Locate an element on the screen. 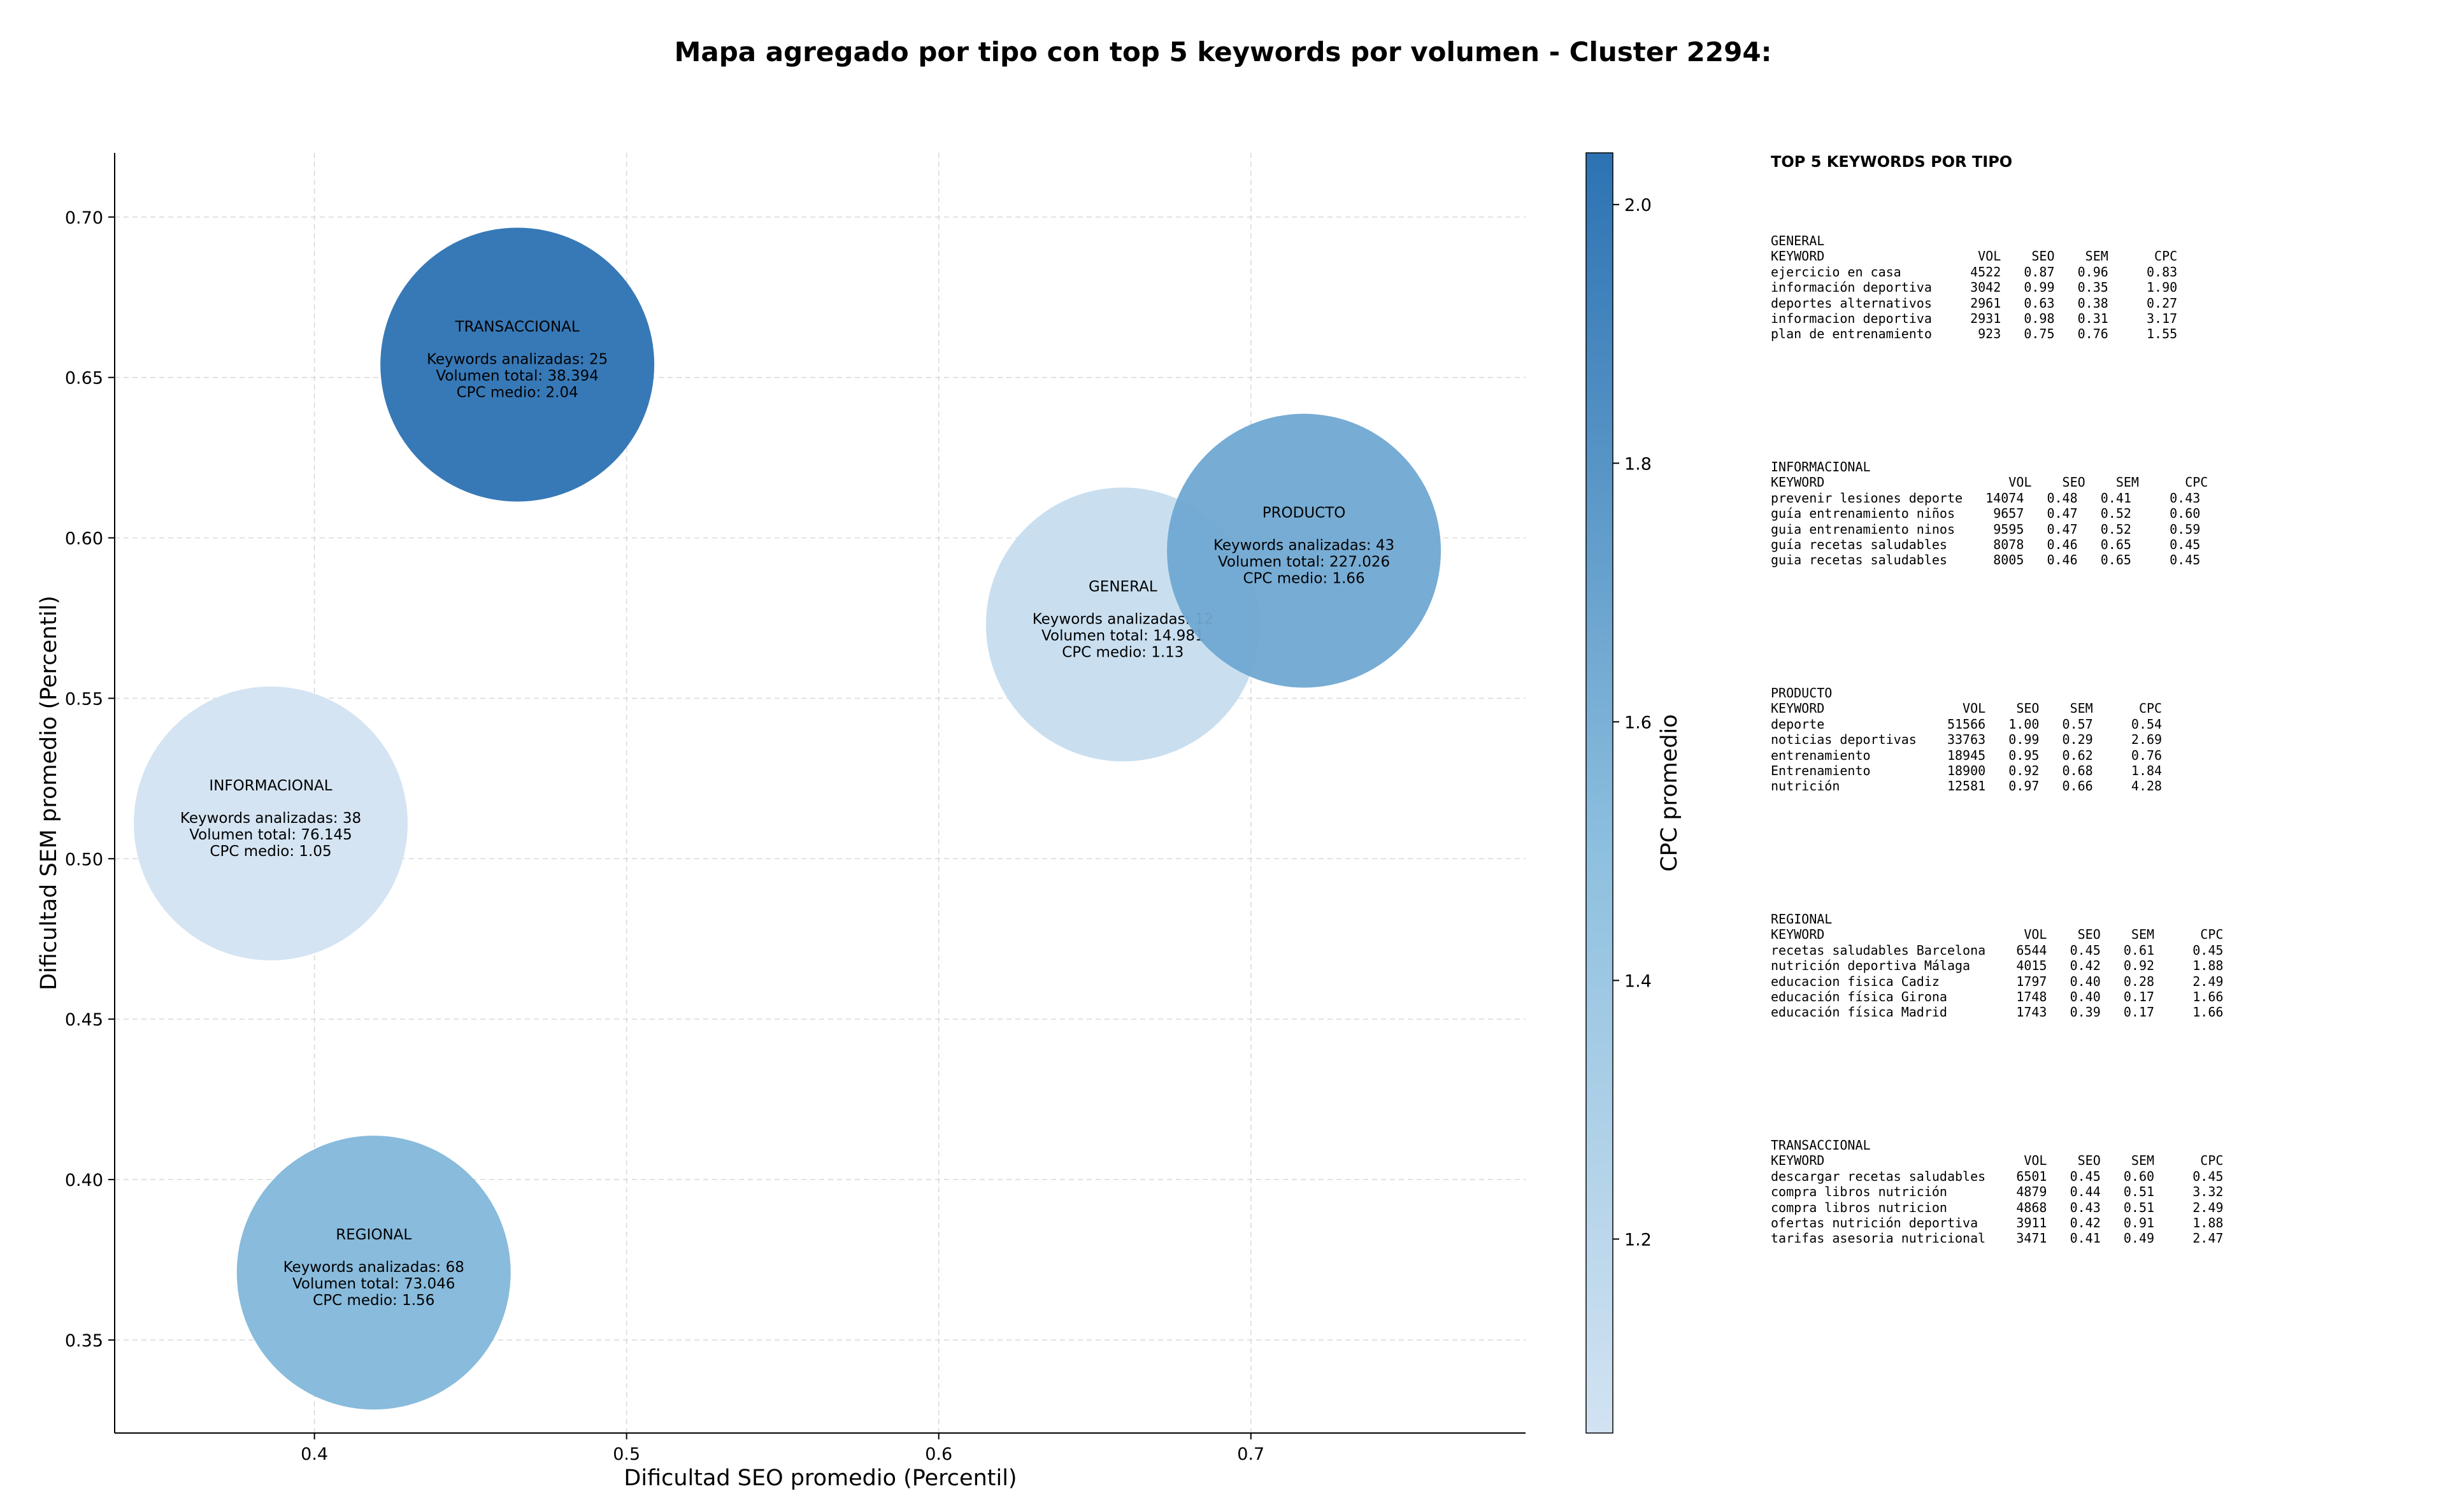  colorbar-tick-label: 2.0 is located at coordinates (1638, 205).